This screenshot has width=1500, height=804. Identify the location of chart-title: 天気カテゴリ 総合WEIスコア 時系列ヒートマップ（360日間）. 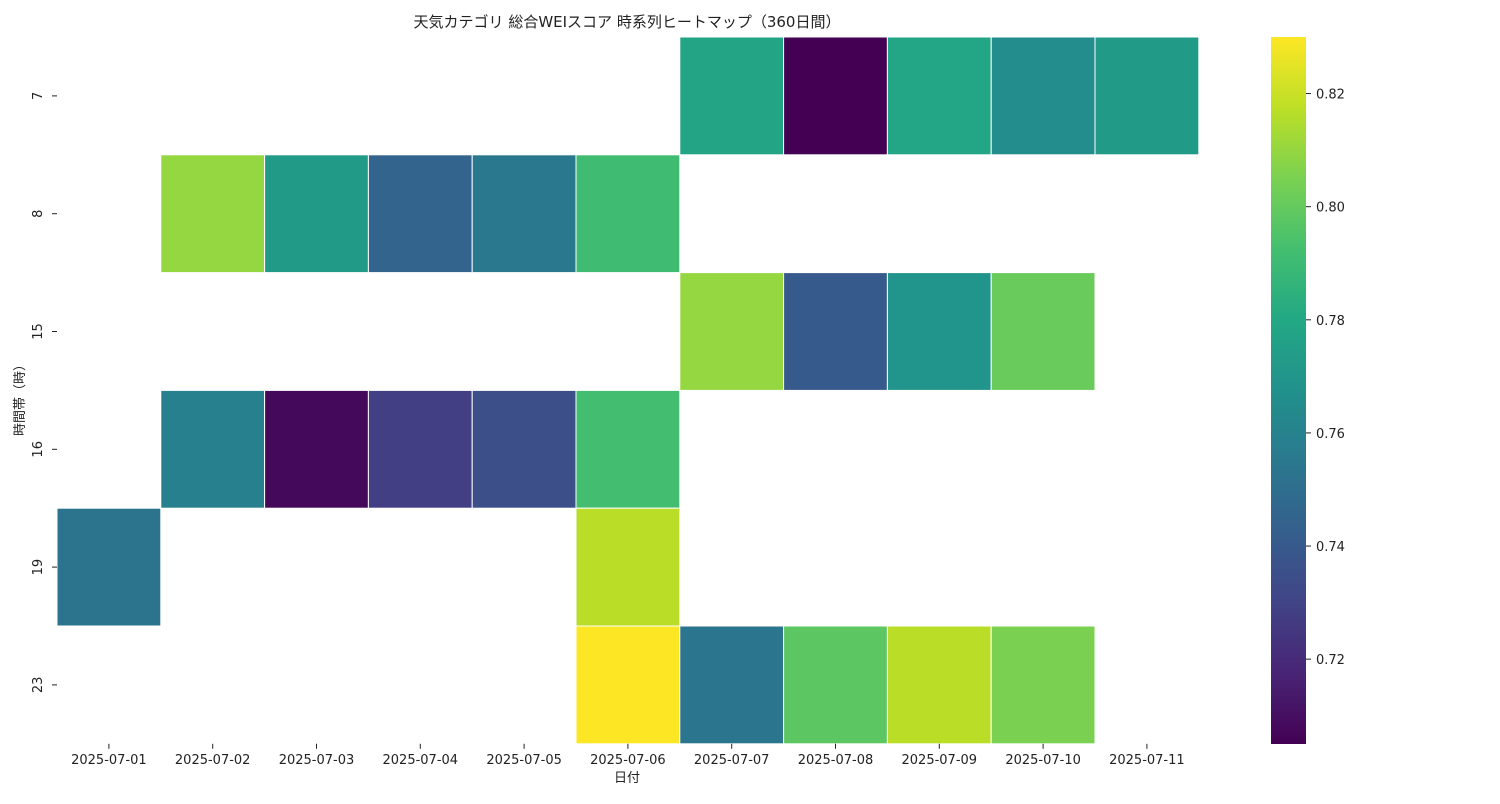
(627, 22).